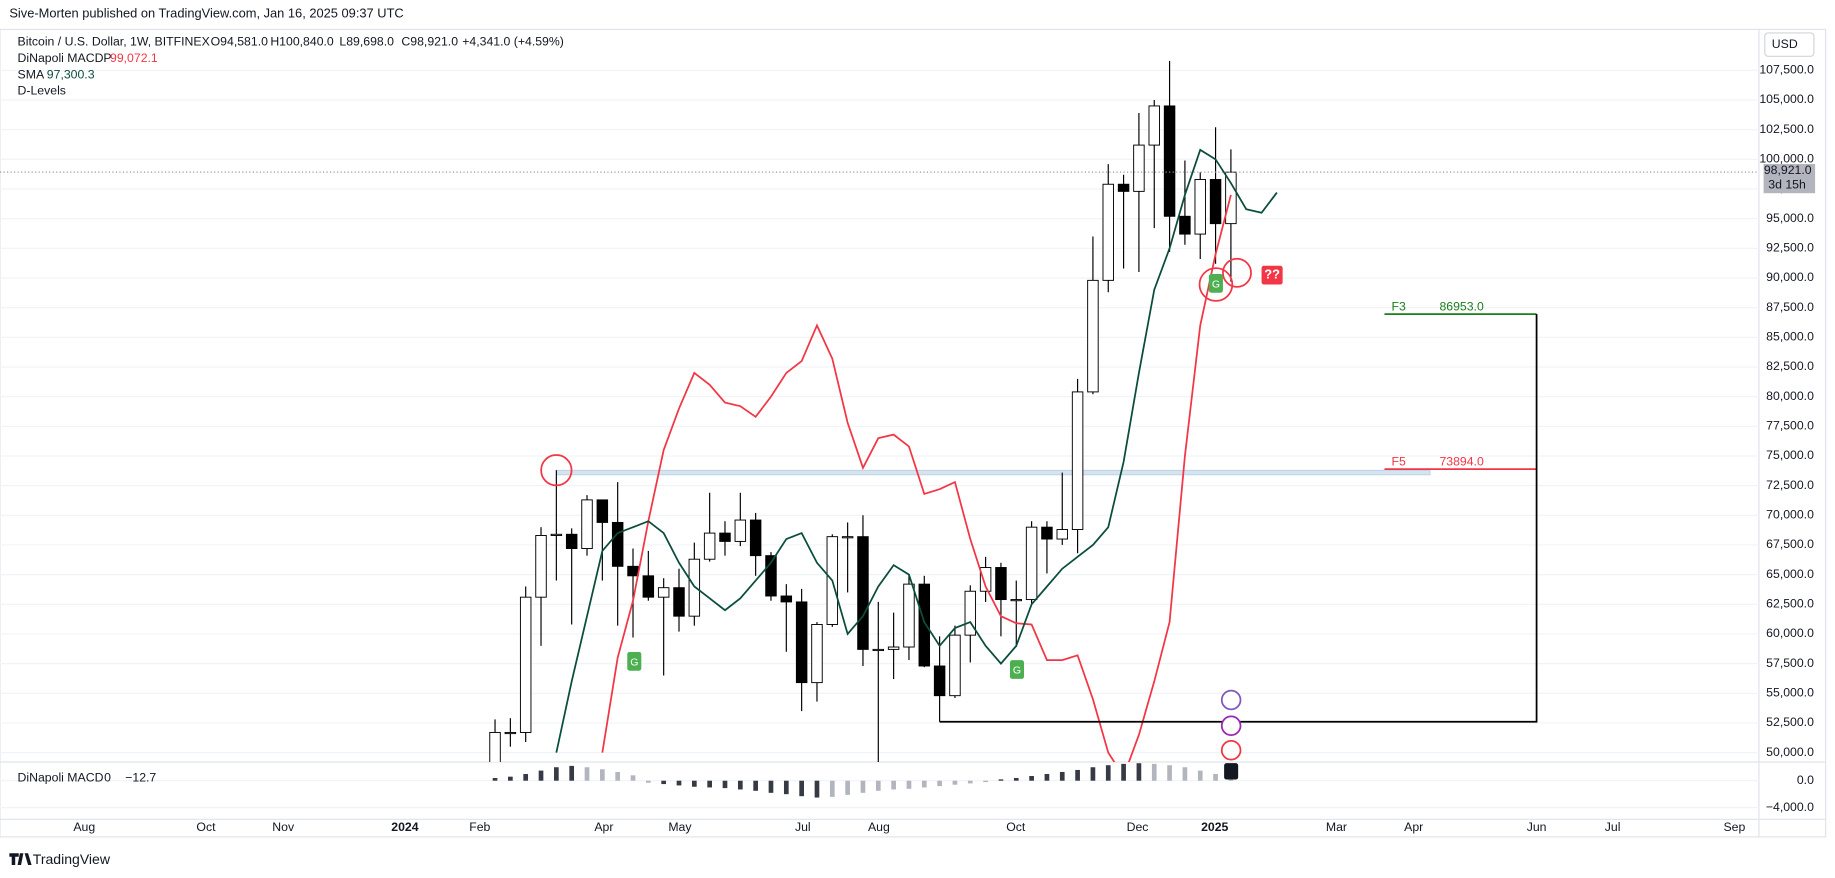 This screenshot has width=1835, height=878. Describe the element at coordinates (1790, 604) in the screenshot. I see `y-tick-label: 62,500.0` at that location.